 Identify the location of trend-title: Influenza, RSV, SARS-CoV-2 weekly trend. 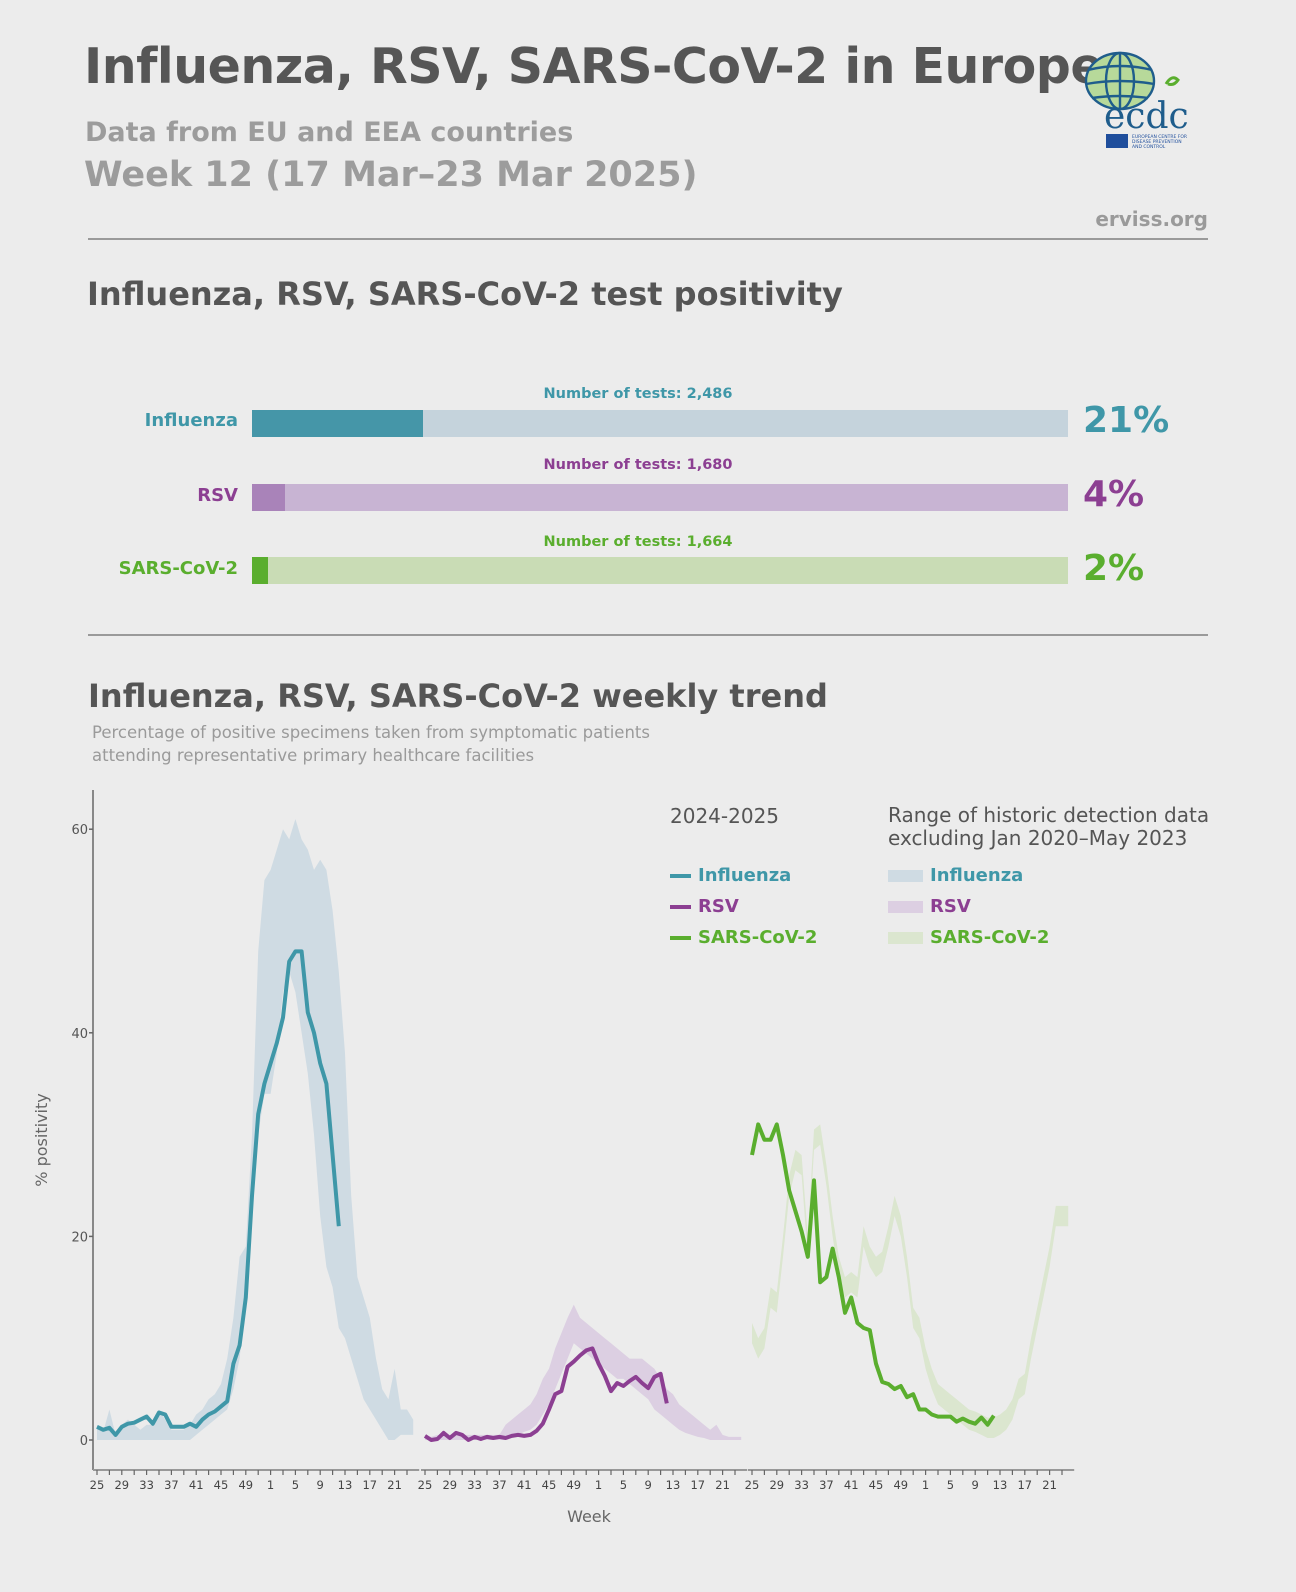
(458, 696).